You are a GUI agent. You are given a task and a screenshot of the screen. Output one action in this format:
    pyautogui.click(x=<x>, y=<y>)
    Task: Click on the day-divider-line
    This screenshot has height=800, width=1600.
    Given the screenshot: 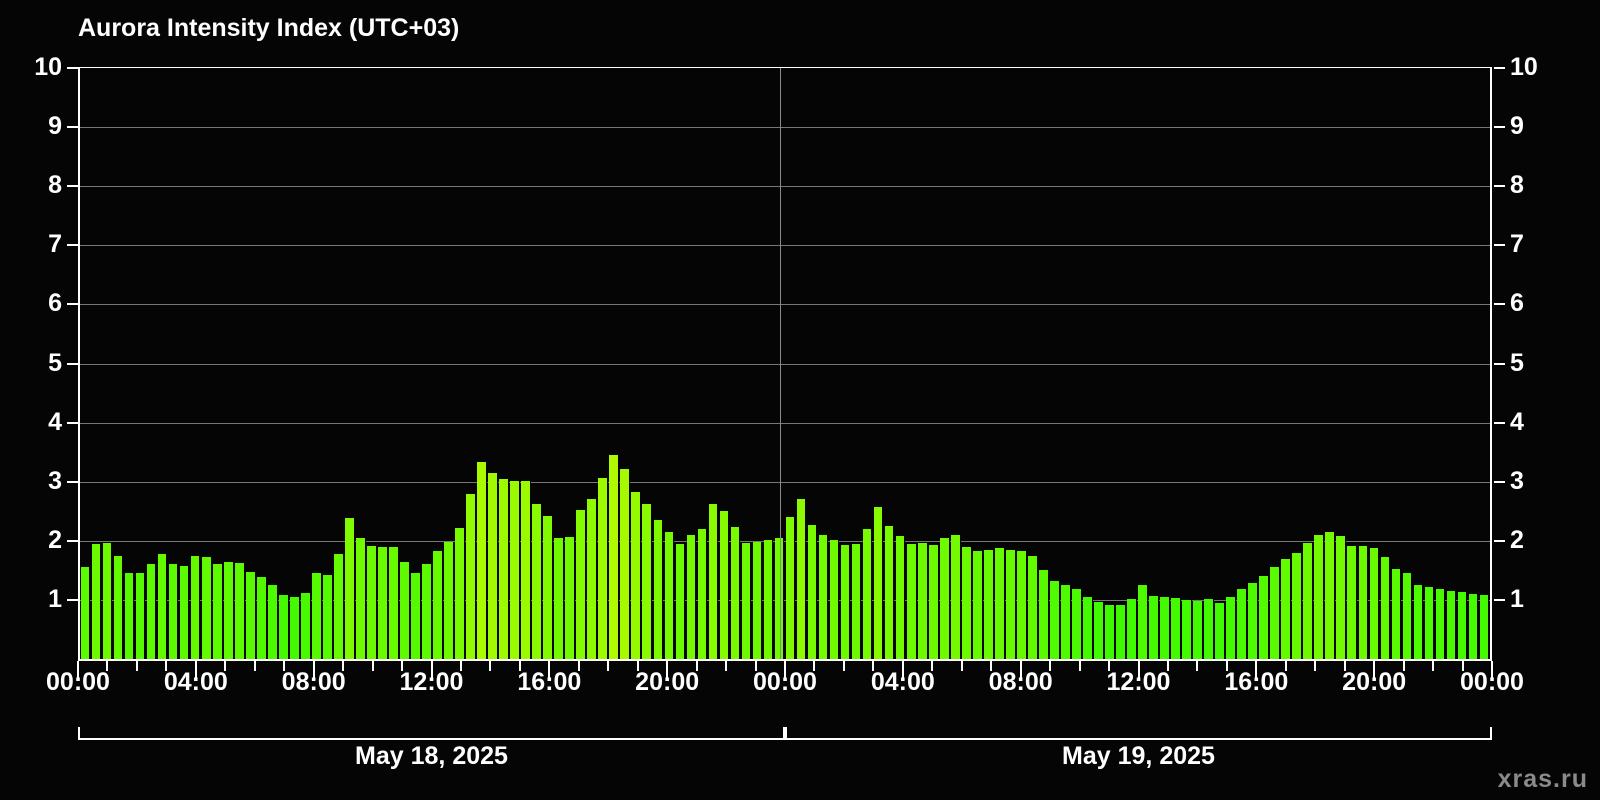 What is the action you would take?
    pyautogui.click(x=780, y=363)
    